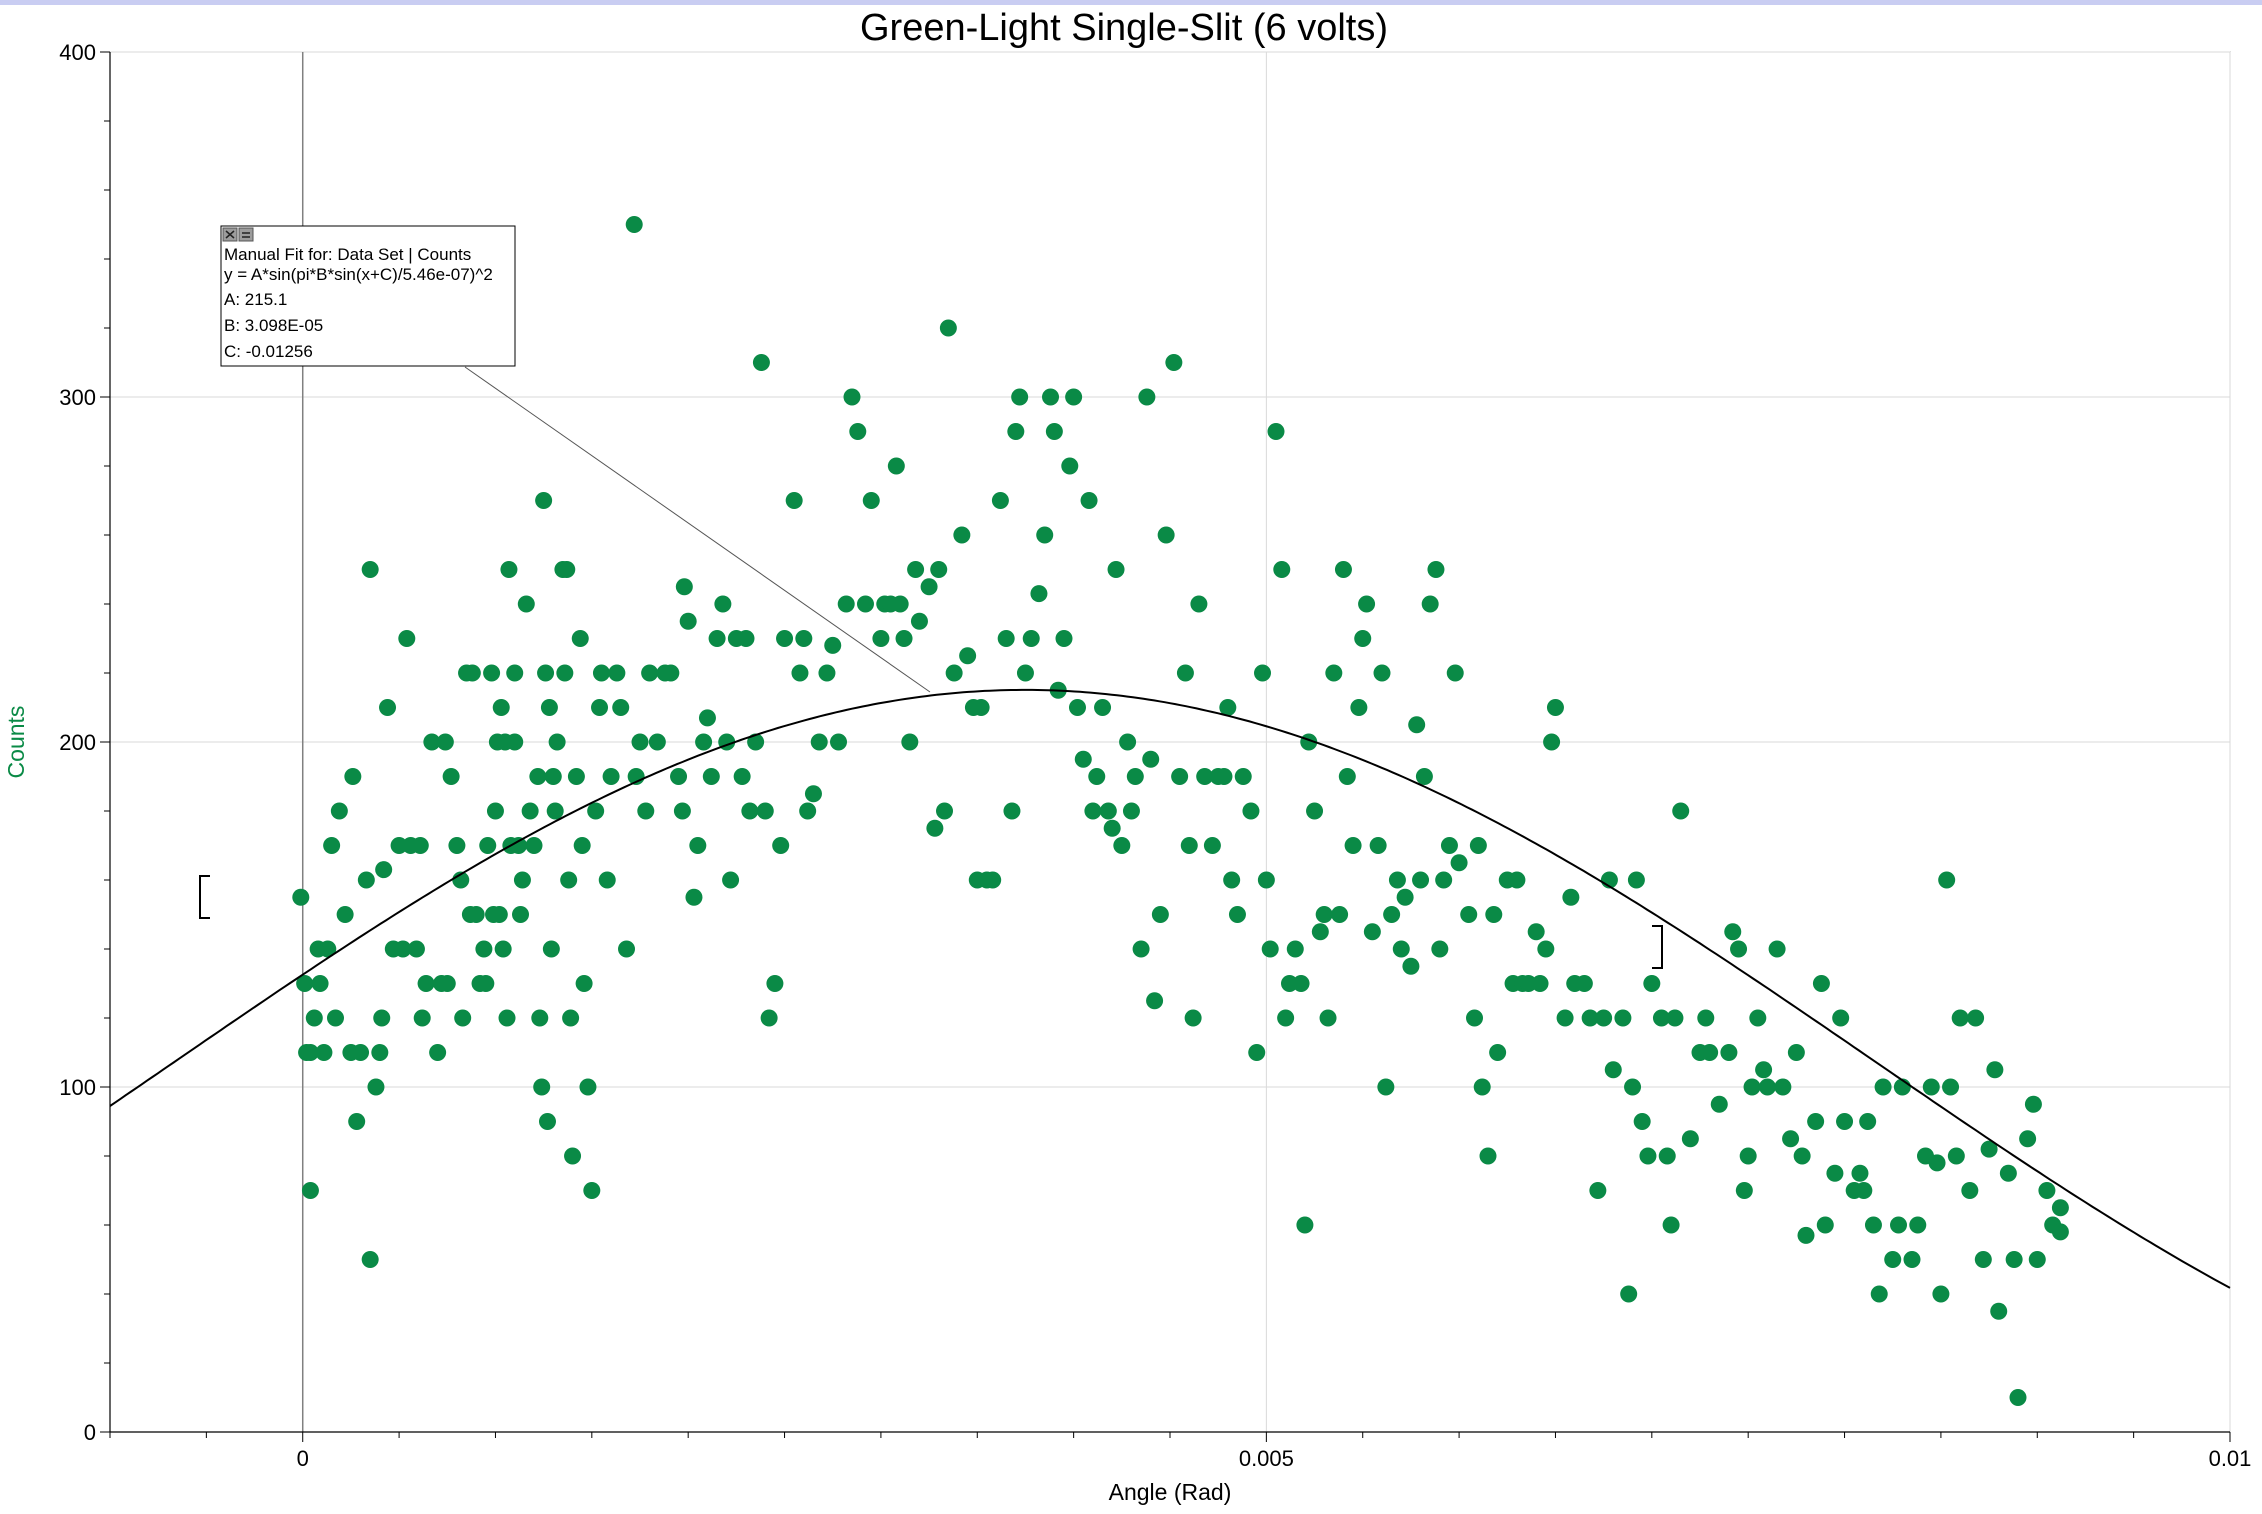  What do you see at coordinates (2230, 1458) in the screenshot?
I see `x-tick-label: 0.01` at bounding box center [2230, 1458].